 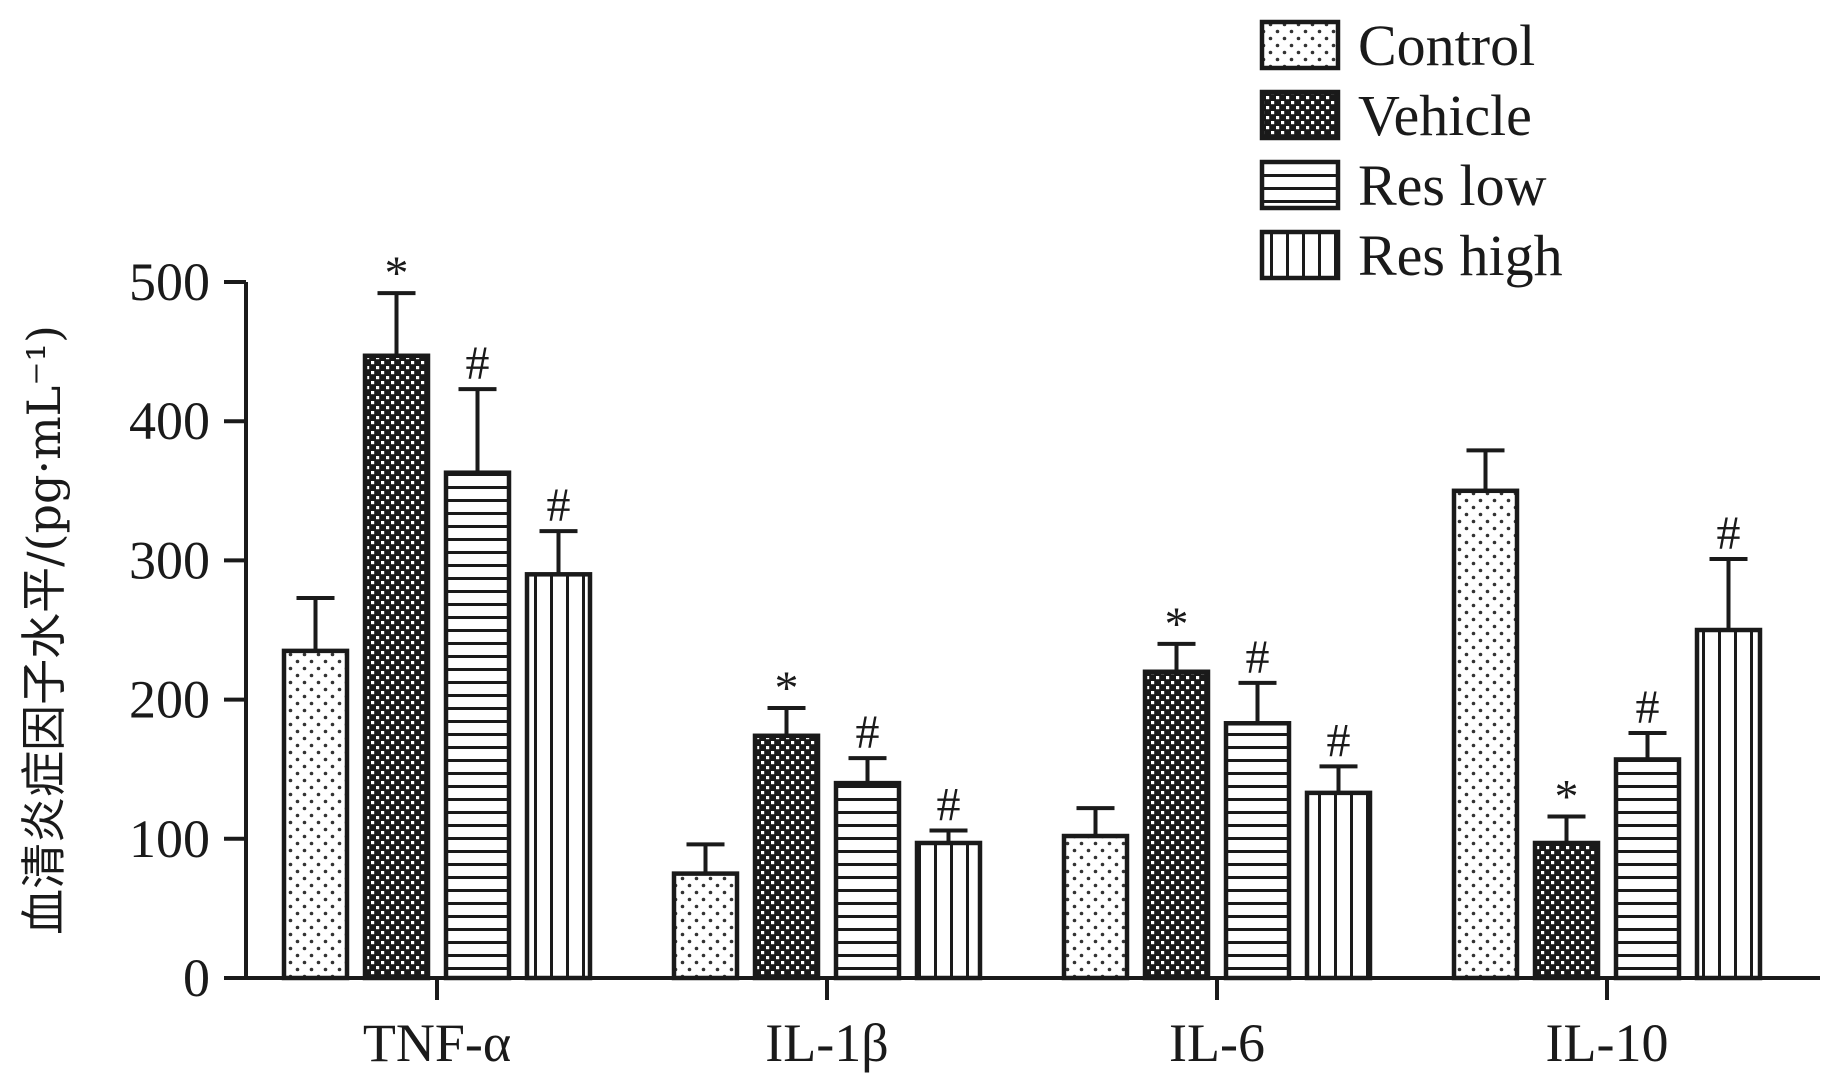 What do you see at coordinates (1607, 1043) in the screenshot?
I see `x-tick-label: IL-10` at bounding box center [1607, 1043].